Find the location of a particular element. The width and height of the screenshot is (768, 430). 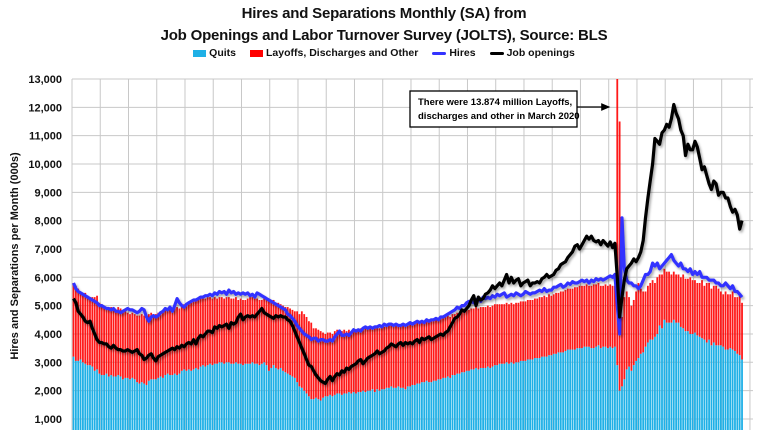

y-tick-label: 5,000 is located at coordinates (48, 307).